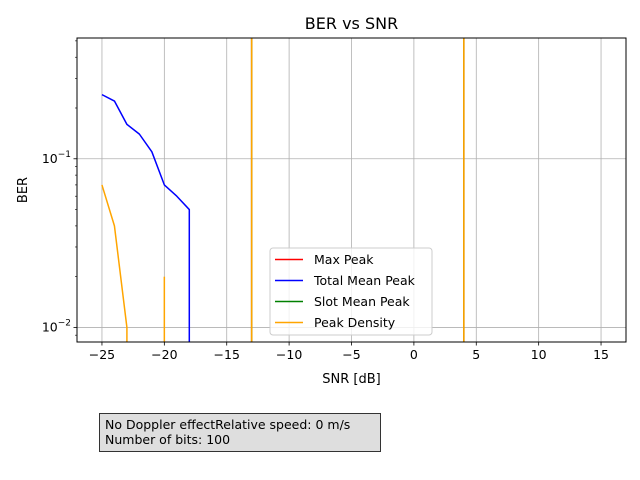 The height and width of the screenshot is (480, 640). I want to click on x-tick-label: 0, so click(414, 354).